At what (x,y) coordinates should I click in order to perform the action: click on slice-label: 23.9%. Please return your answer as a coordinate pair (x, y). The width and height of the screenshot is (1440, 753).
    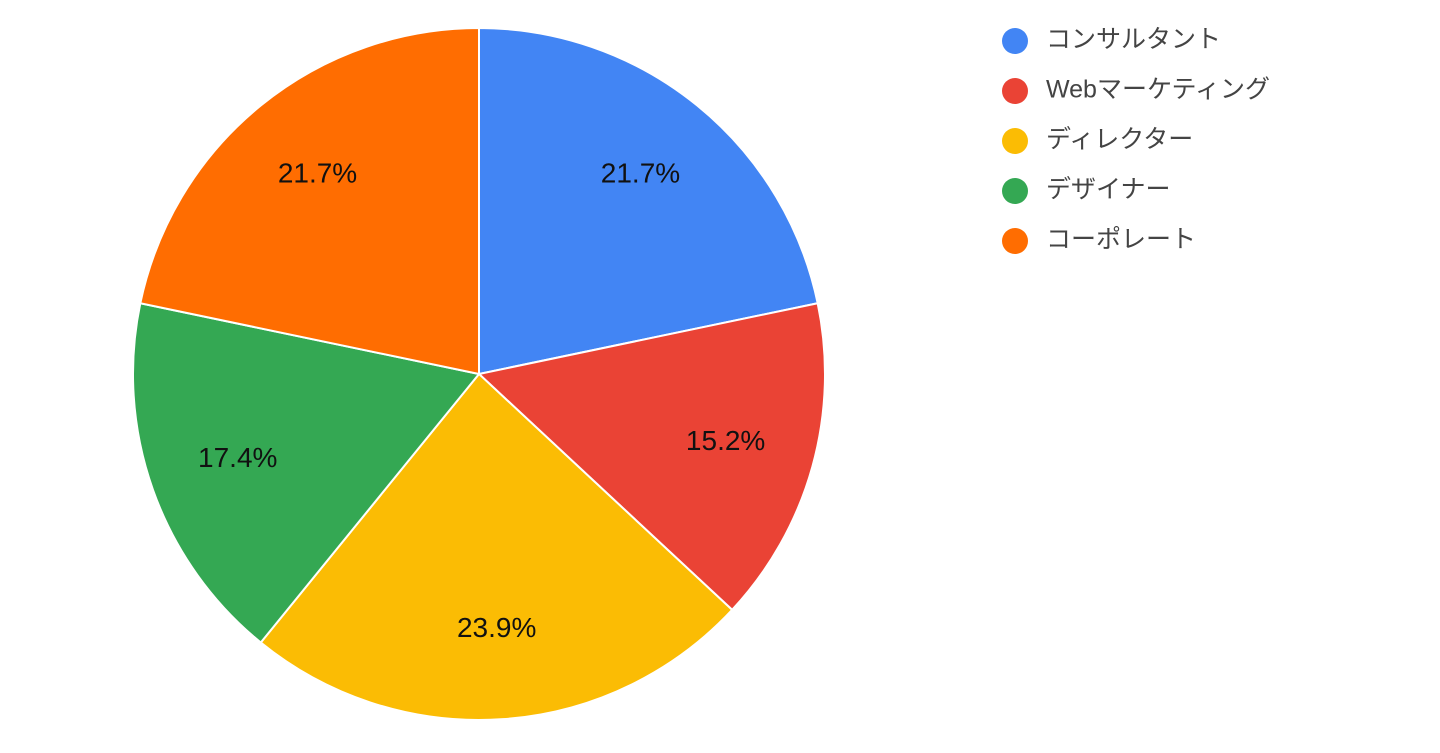
    Looking at the image, I should click on (496, 627).